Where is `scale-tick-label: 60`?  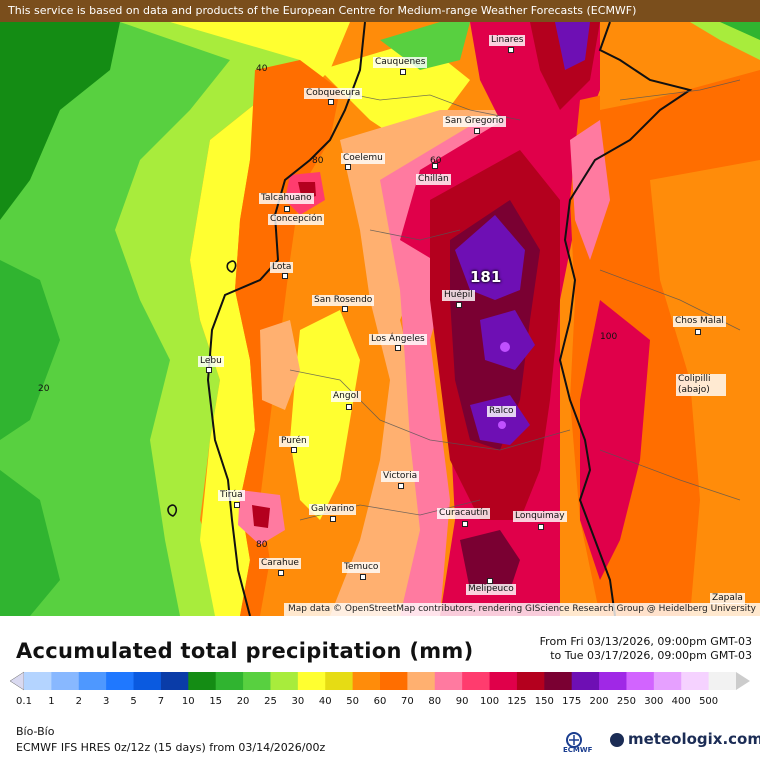
scale-tick-label: 60 is located at coordinates (380, 701).